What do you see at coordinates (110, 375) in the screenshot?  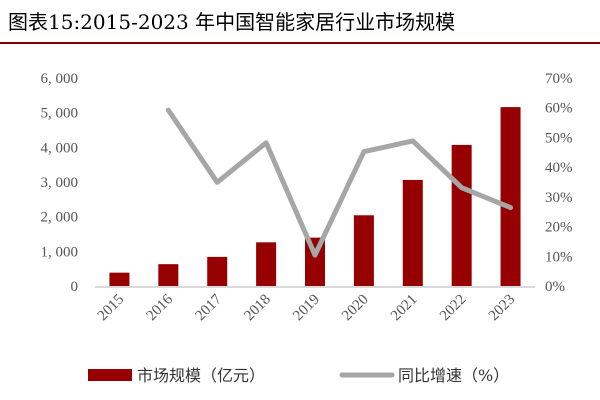 I see `legend-swatch-bar` at bounding box center [110, 375].